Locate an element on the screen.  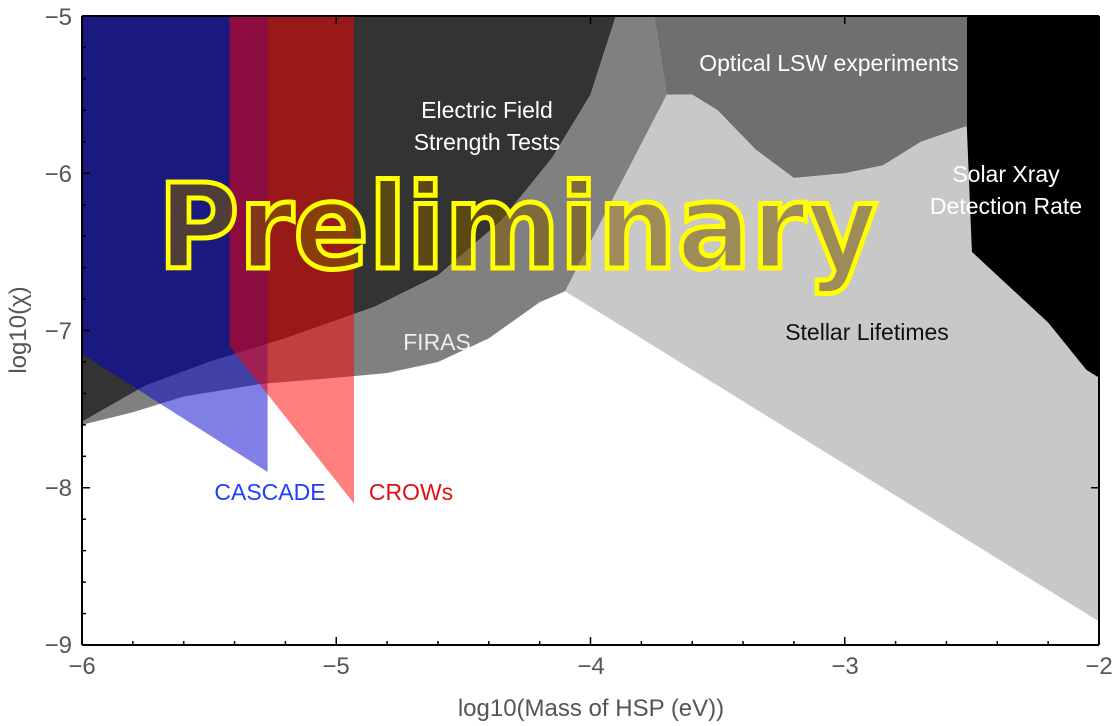
label-solar-xray-line2: Detection Rate is located at coordinates (1006, 206).